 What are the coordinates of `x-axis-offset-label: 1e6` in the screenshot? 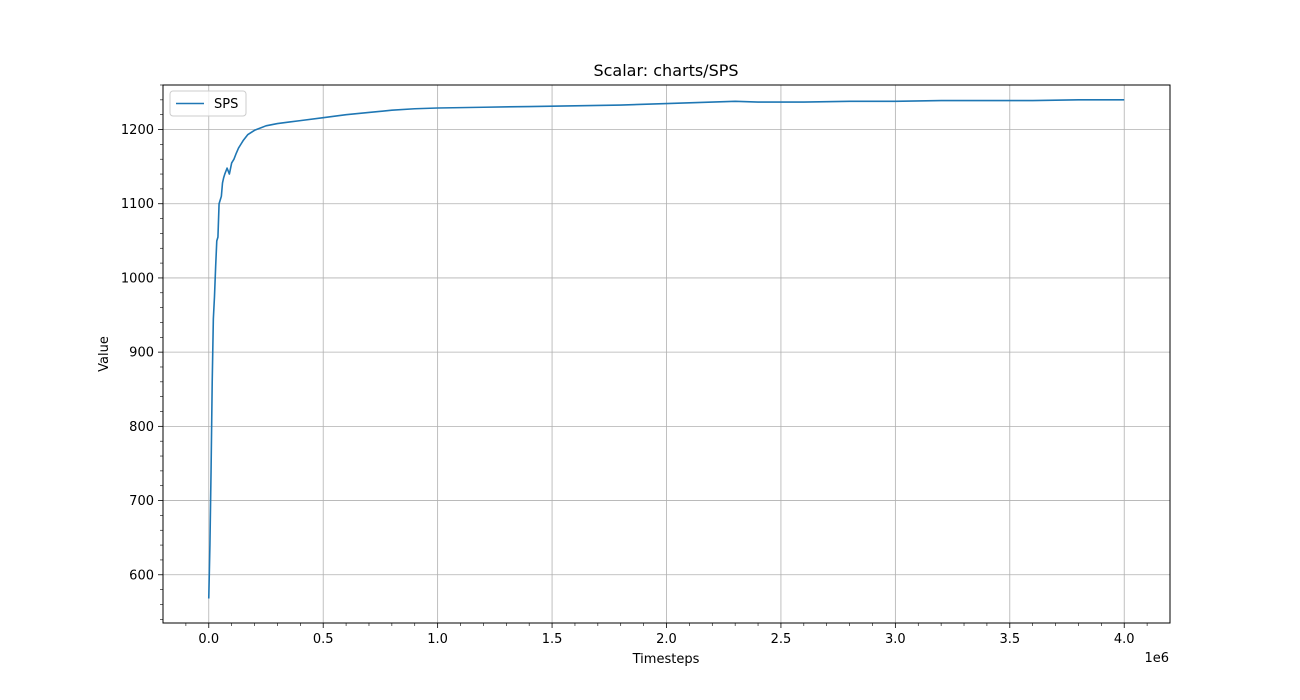 It's located at (1156, 658).